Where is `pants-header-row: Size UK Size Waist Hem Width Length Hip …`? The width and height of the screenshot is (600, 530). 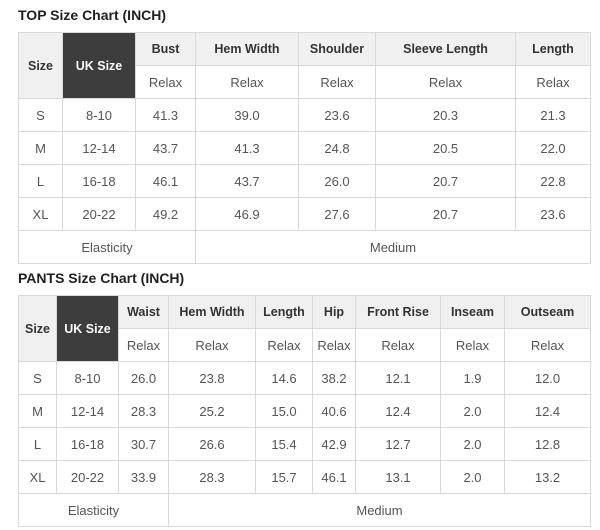
pants-header-row: Size UK Size Waist Hem Width Length Hip … is located at coordinates (304, 328).